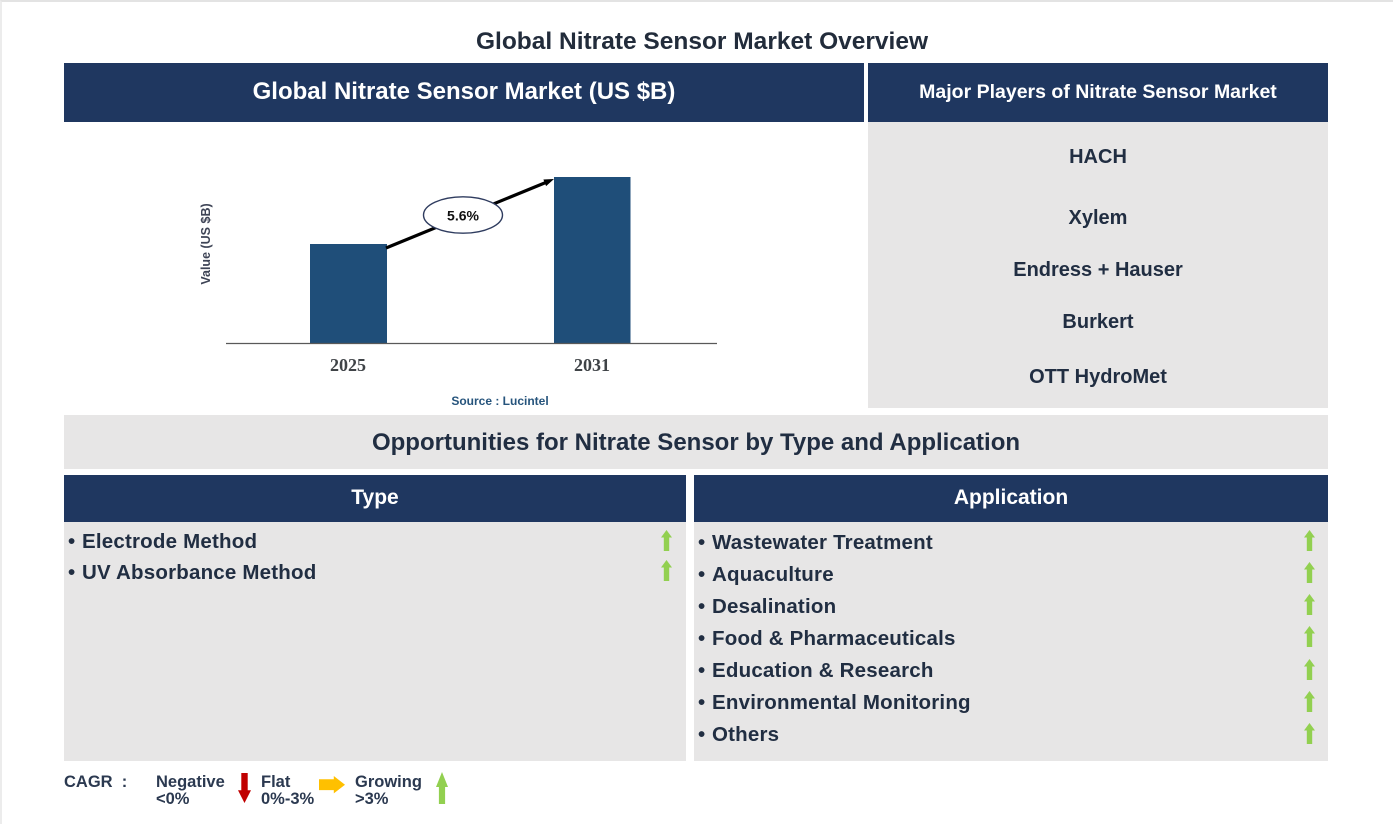  I want to click on svg-text: 2025, so click(348, 365).